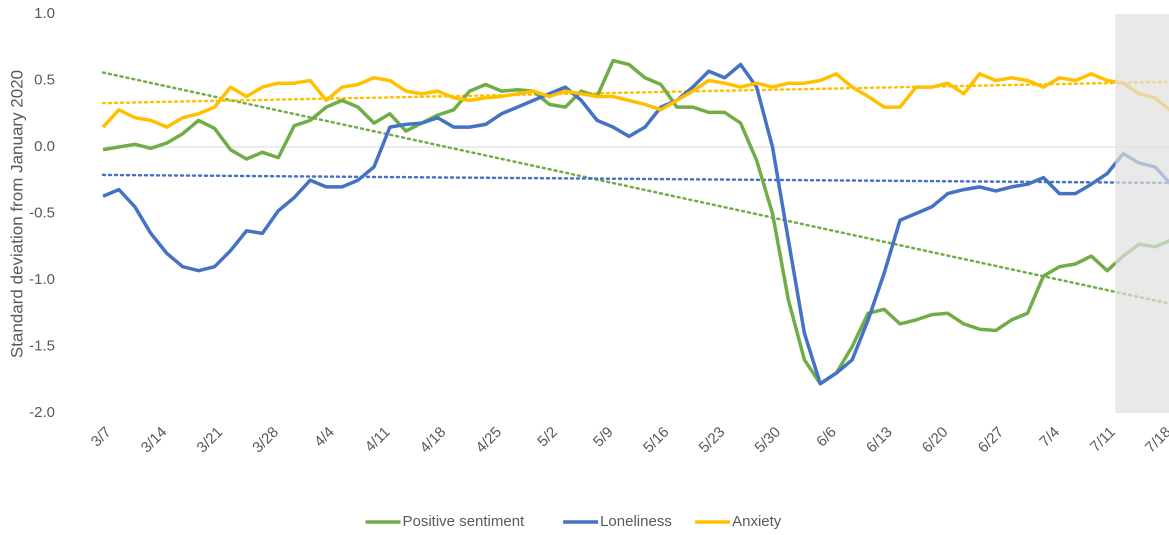 The height and width of the screenshot is (535, 1169). What do you see at coordinates (826, 437) in the screenshot?
I see `x-tick-label: 6/6` at bounding box center [826, 437].